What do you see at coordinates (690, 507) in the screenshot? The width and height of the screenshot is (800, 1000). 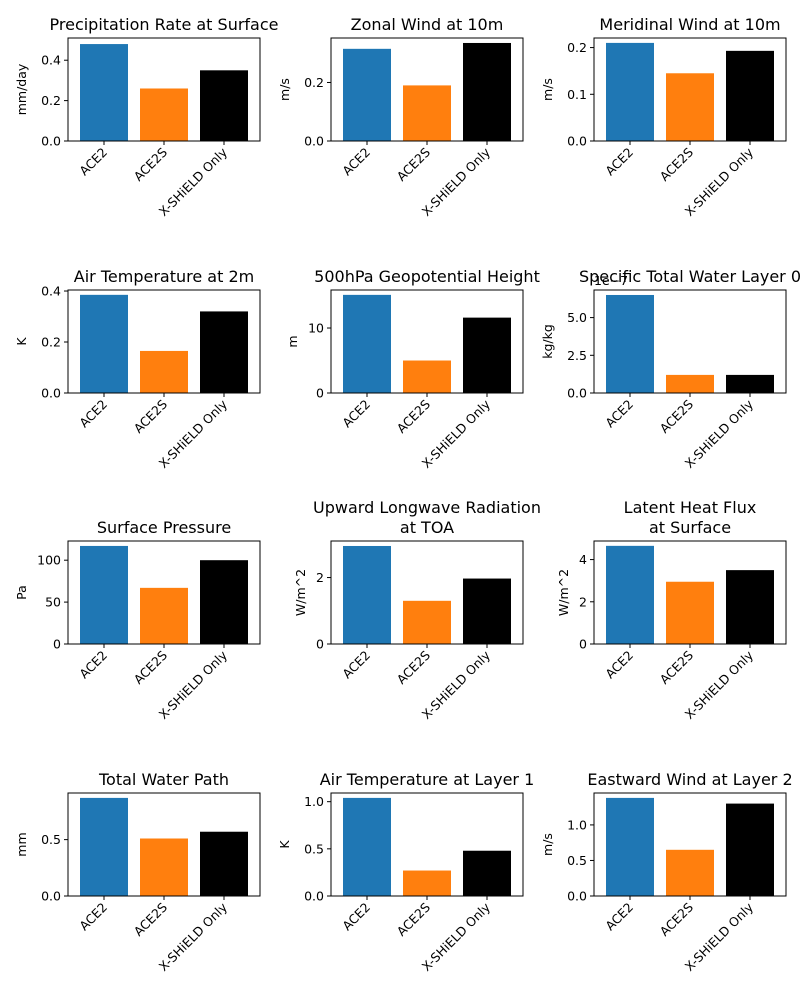 I see `chart-title: Latent Heat Flux` at bounding box center [690, 507].